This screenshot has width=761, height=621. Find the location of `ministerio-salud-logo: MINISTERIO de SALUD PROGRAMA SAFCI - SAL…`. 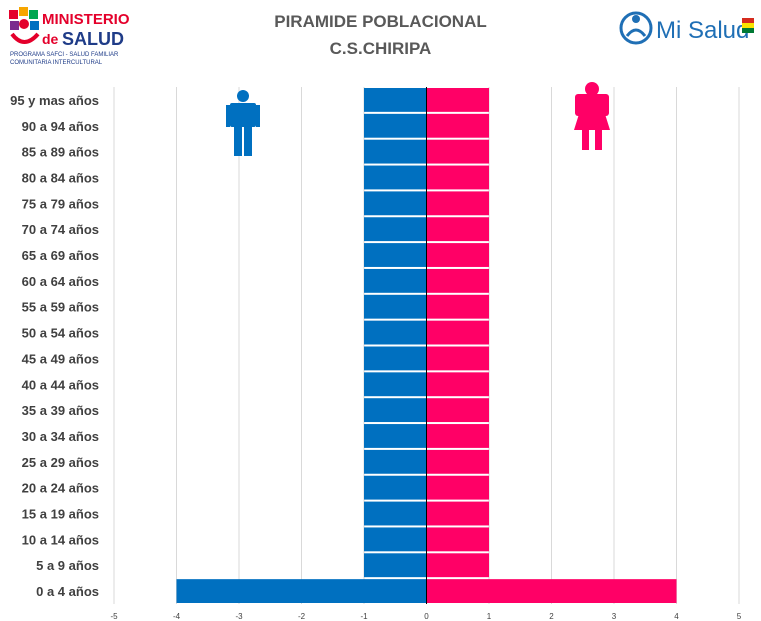

ministerio-salud-logo: MINISTERIO de SALUD PROGRAMA SAFCI - SAL… is located at coordinates (73, 36).